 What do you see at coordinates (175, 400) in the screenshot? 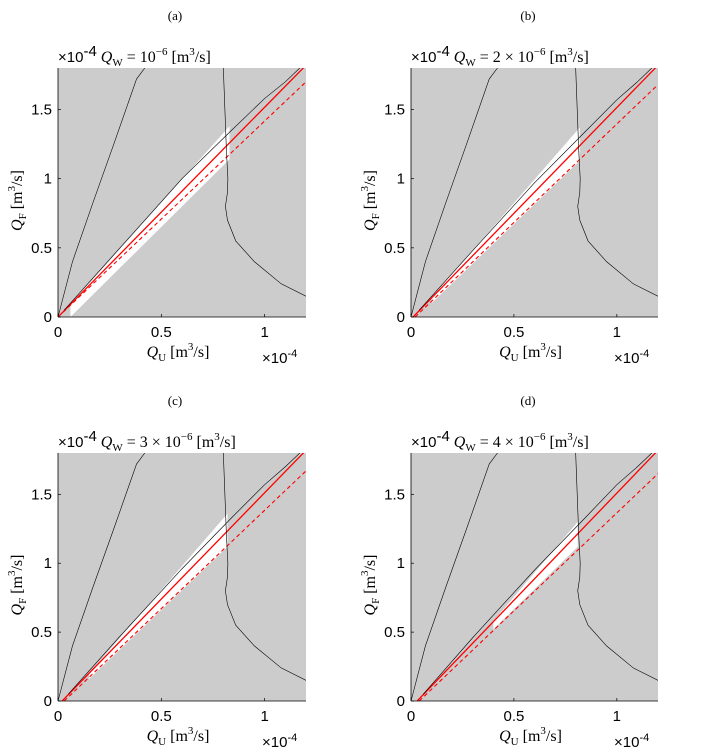
I see `panel-label: (c)` at bounding box center [175, 400].